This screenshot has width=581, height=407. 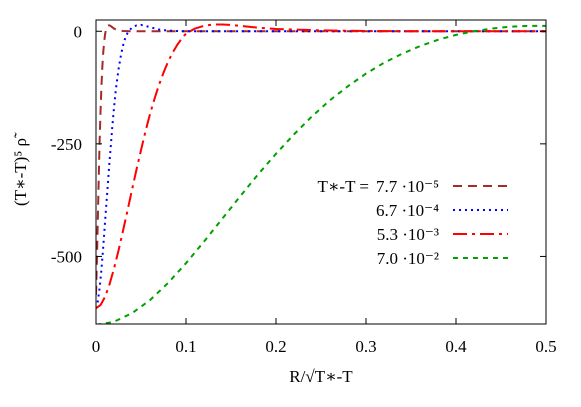 What do you see at coordinates (545, 346) in the screenshot?
I see `x-tick-label: 0.5` at bounding box center [545, 346].